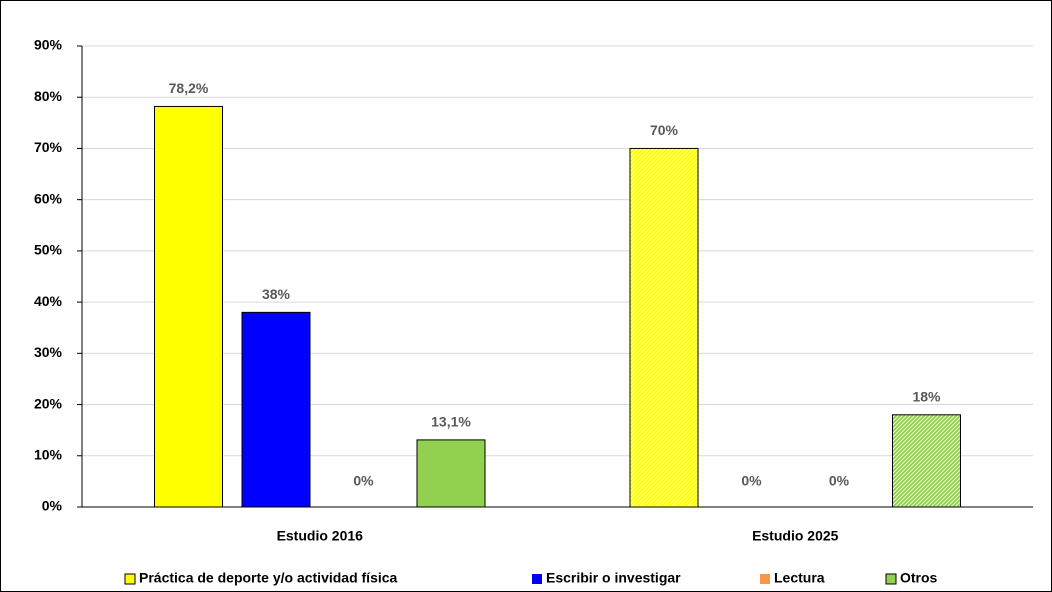  I want to click on value-label: 13,1%, so click(451, 422).